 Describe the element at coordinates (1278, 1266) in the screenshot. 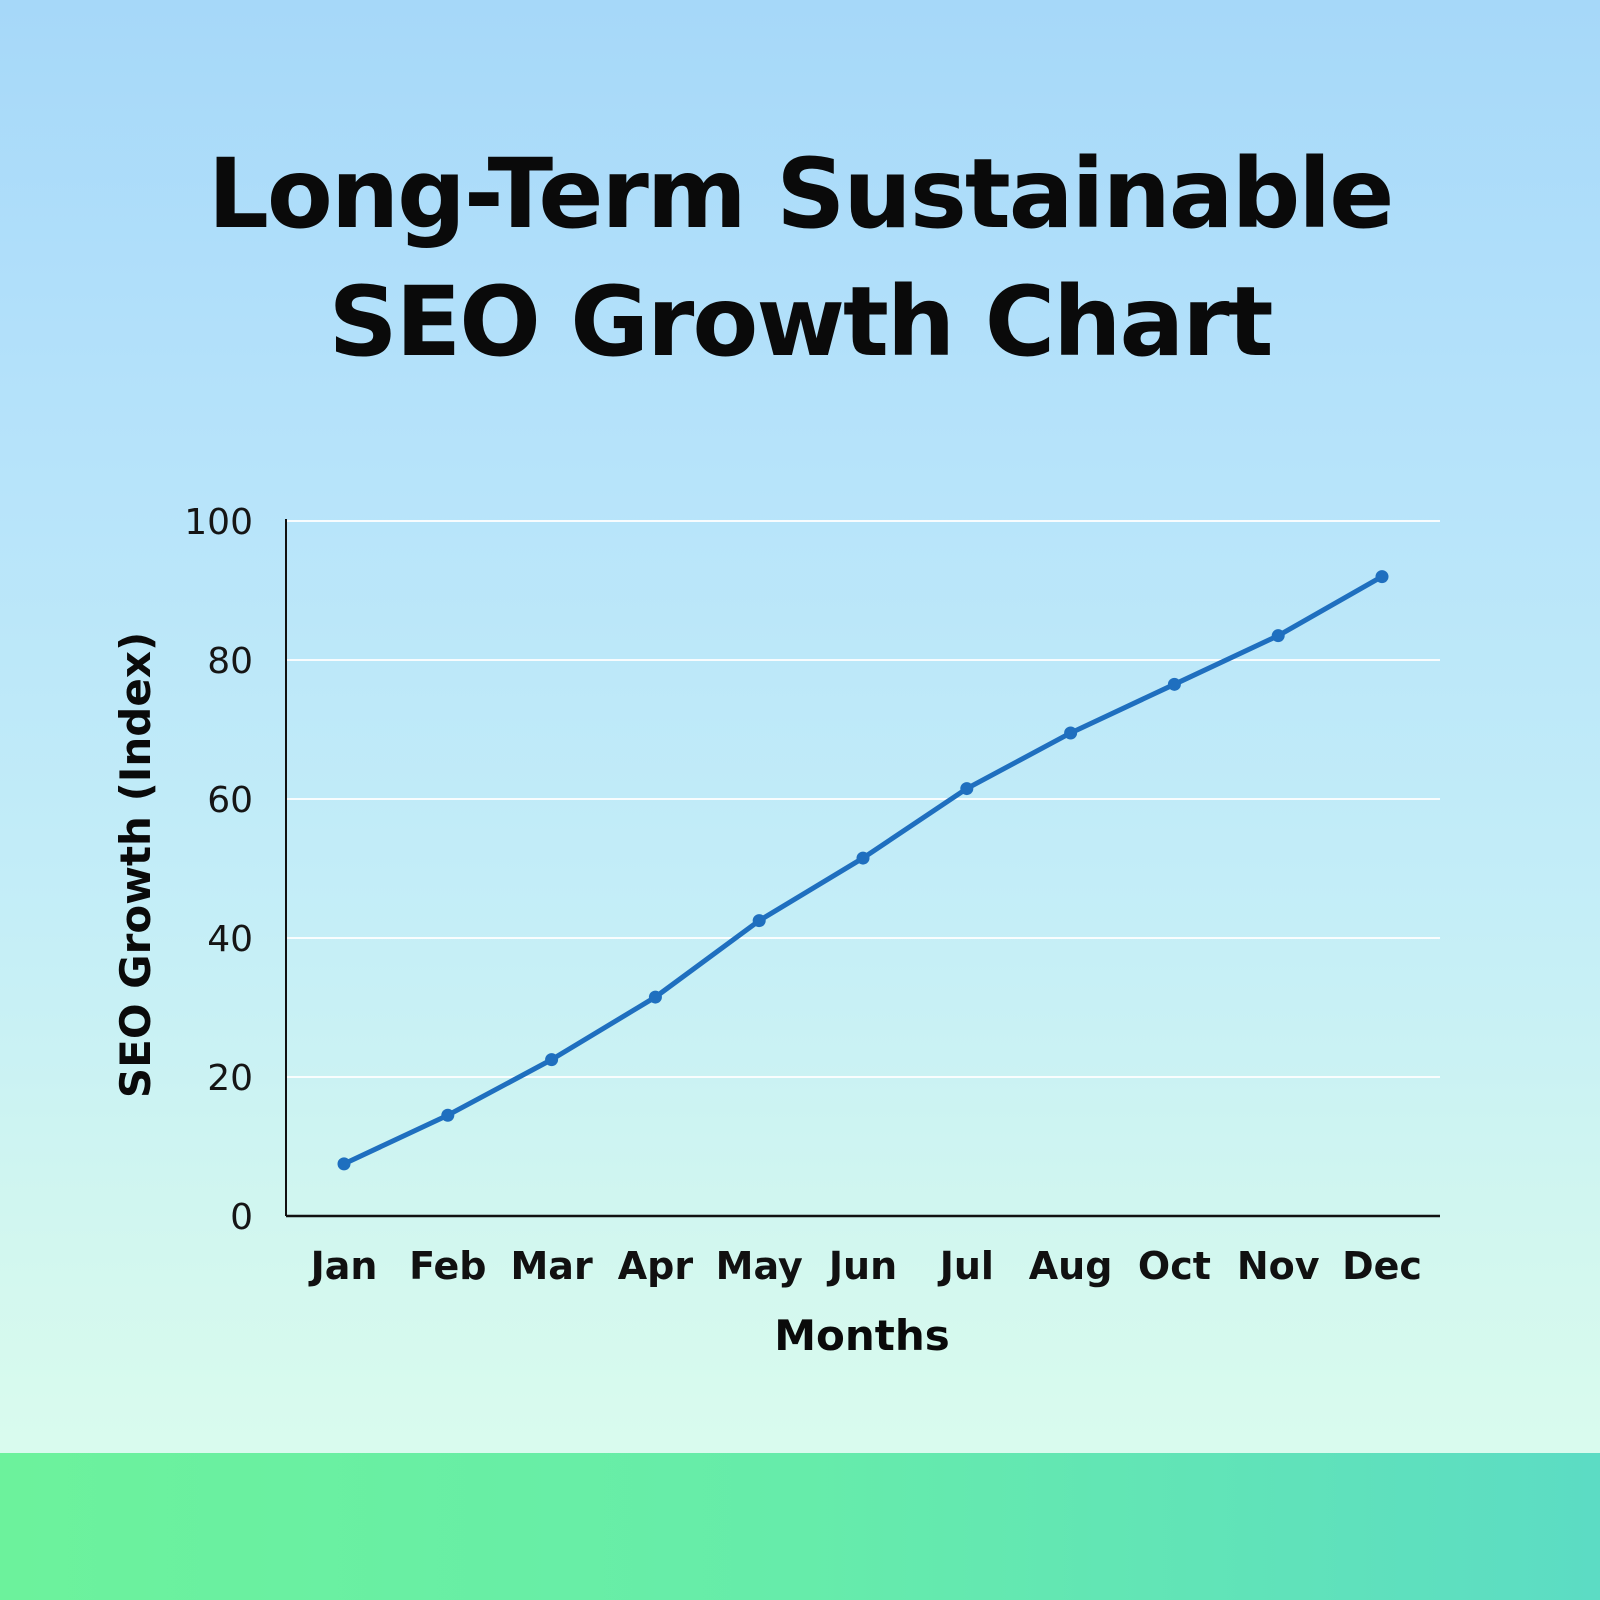

I see `x-tick-label: Nov` at that location.